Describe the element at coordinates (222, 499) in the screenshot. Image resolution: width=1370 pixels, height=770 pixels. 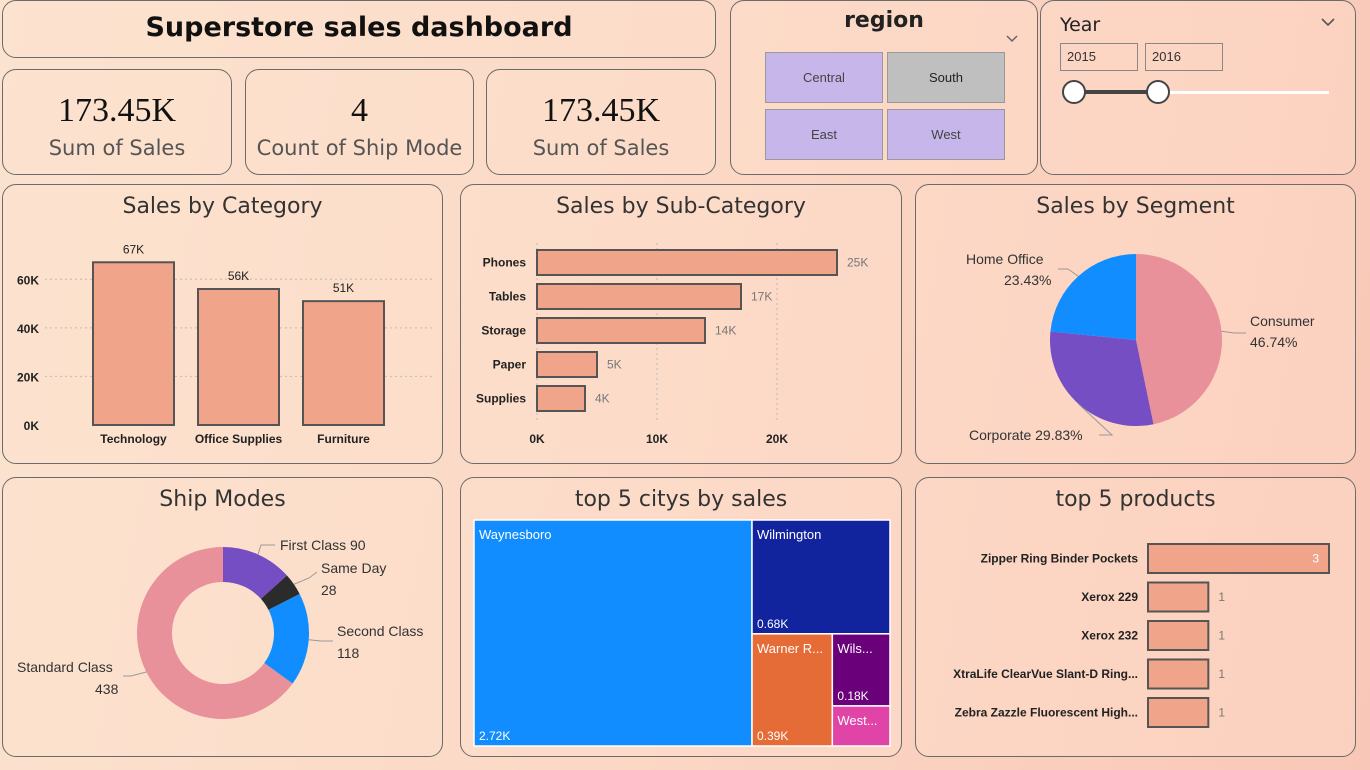
I see `chart-title: Ship Modes` at that location.